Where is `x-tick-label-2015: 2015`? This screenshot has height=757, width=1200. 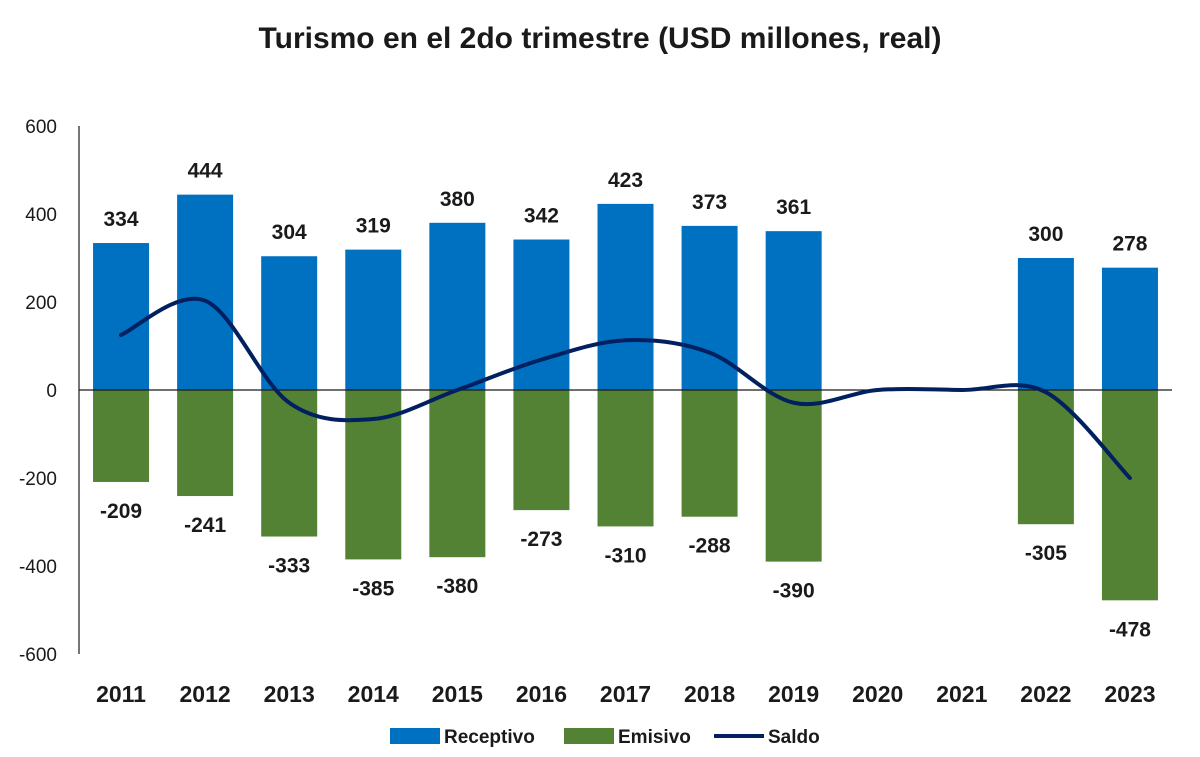 x-tick-label-2015: 2015 is located at coordinates (457, 694).